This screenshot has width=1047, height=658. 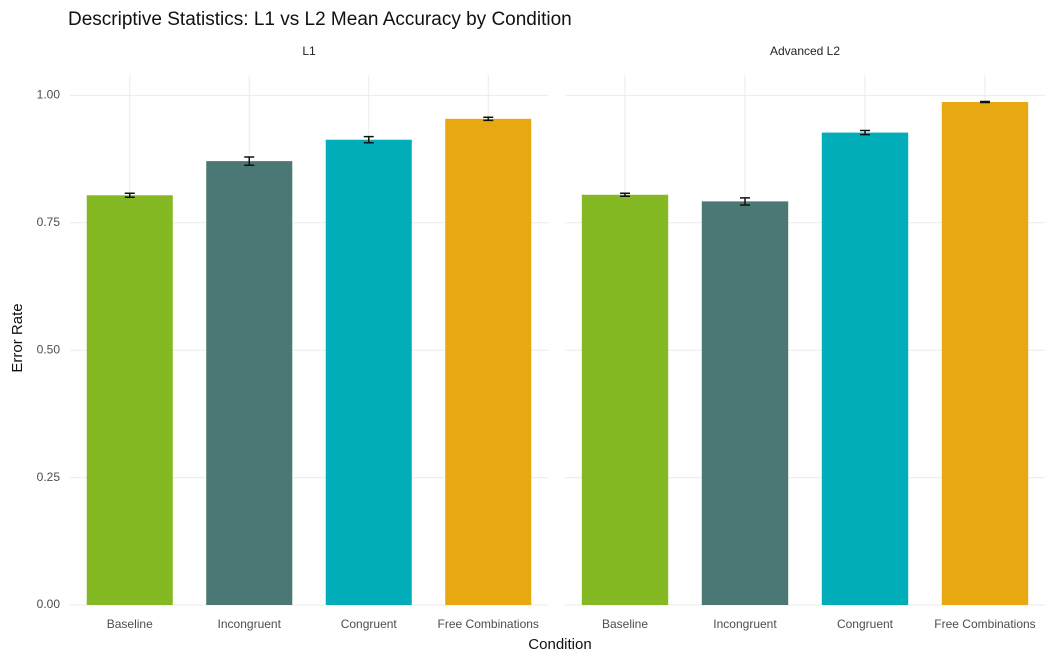 What do you see at coordinates (49, 222) in the screenshot?
I see `y-tick-label: 0.75` at bounding box center [49, 222].